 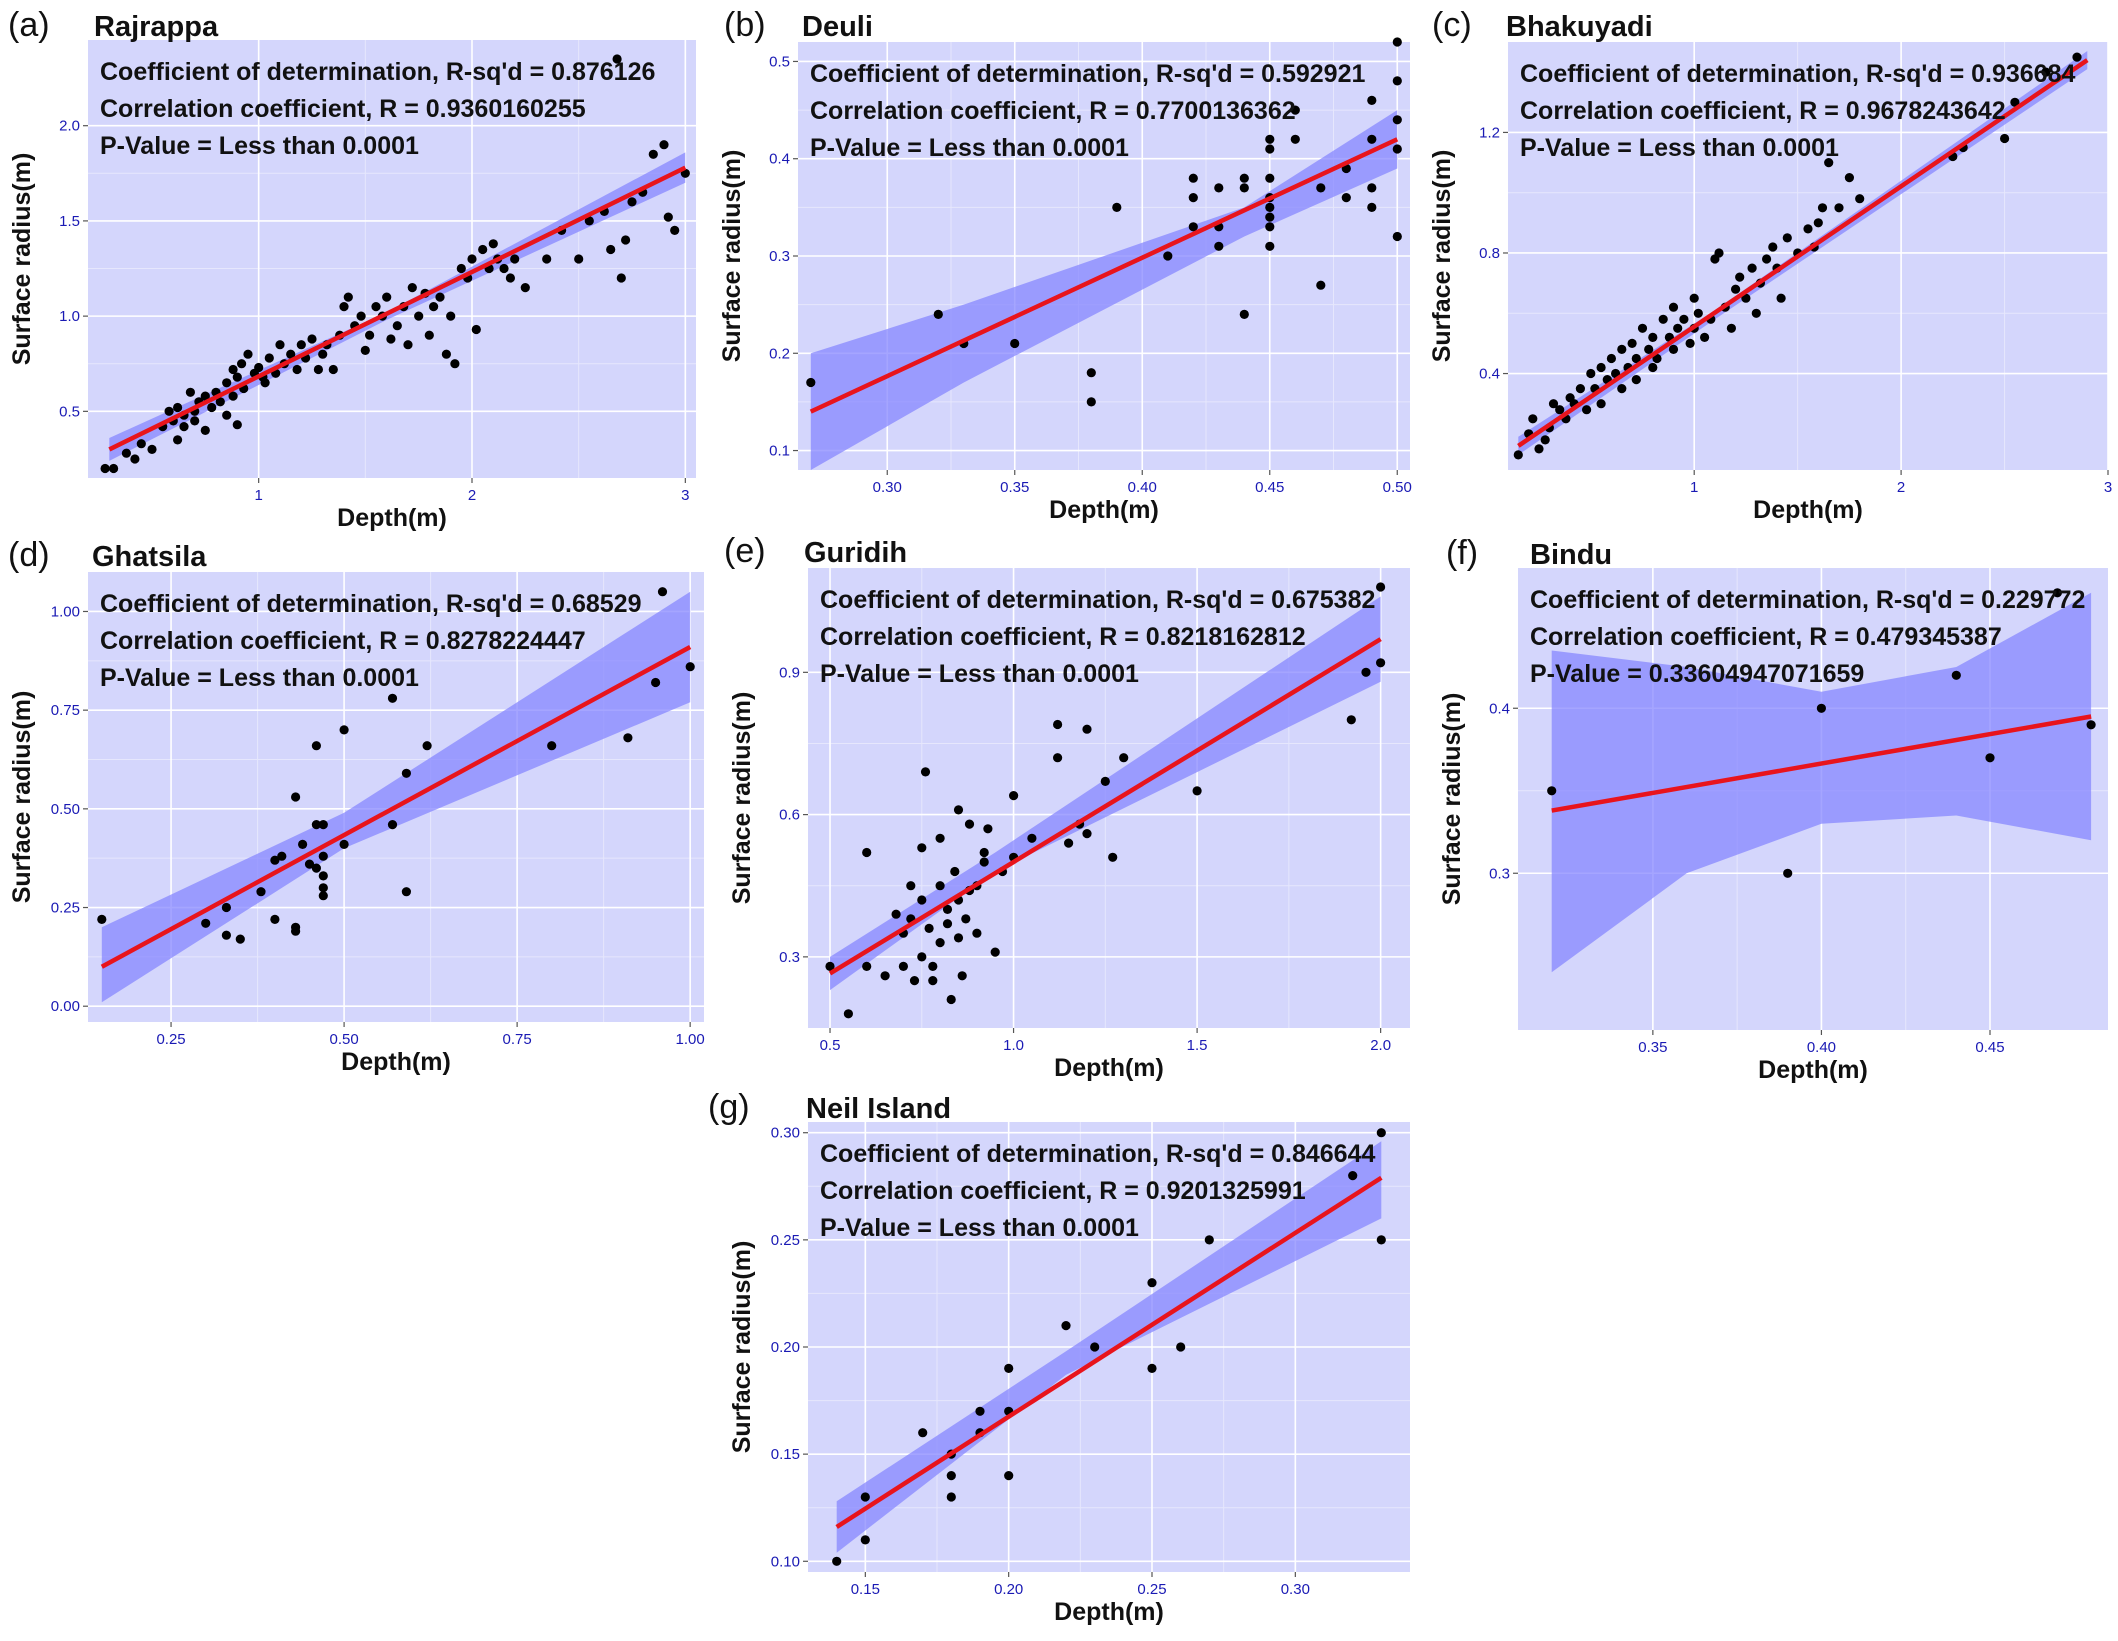 What do you see at coordinates (887, 487) in the screenshot?
I see `x-tick-label: 0.30` at bounding box center [887, 487].